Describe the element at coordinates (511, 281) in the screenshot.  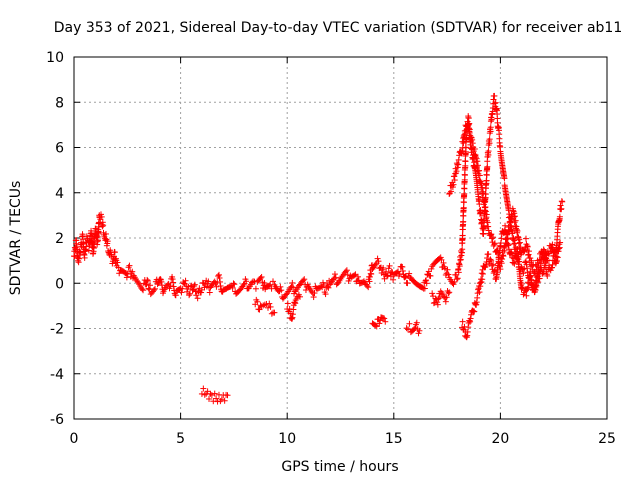
I see `series-dip` at that location.